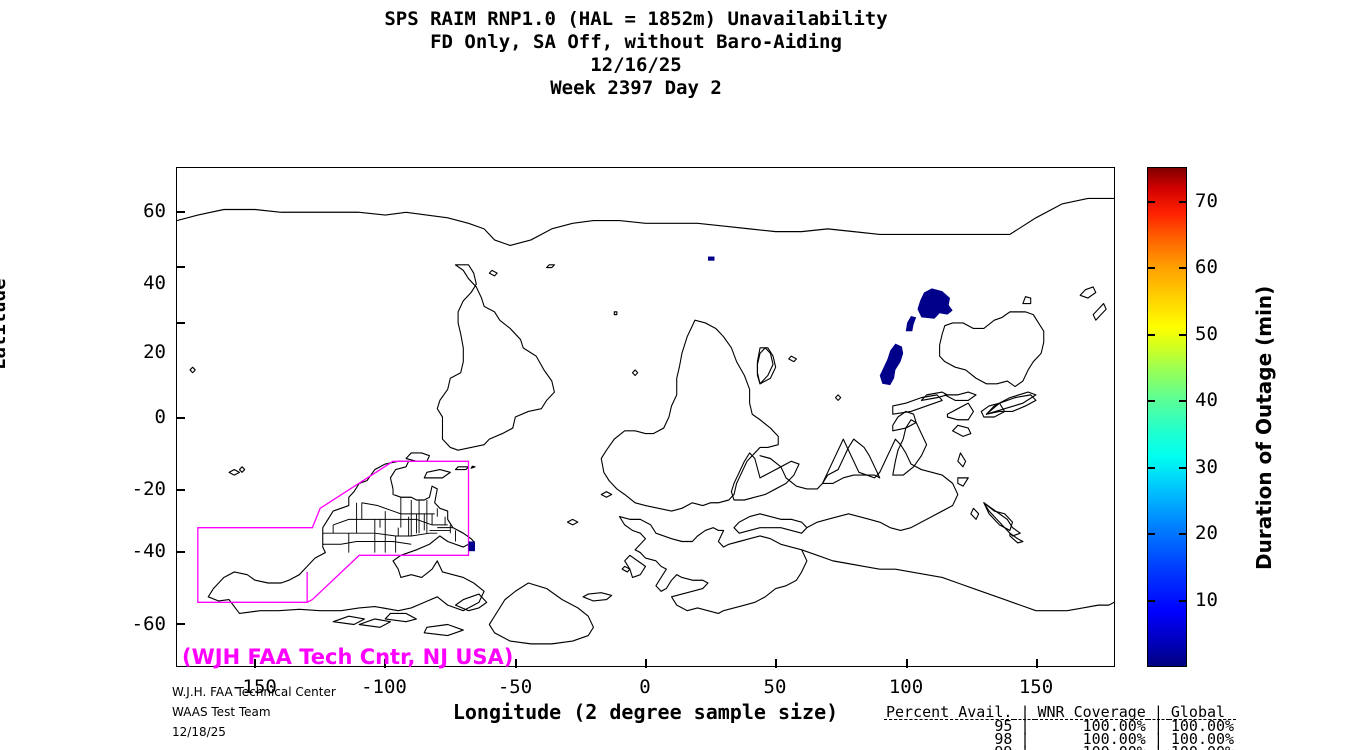  What do you see at coordinates (906, 687) in the screenshot?
I see `xtick-label-100: 100` at bounding box center [906, 687].